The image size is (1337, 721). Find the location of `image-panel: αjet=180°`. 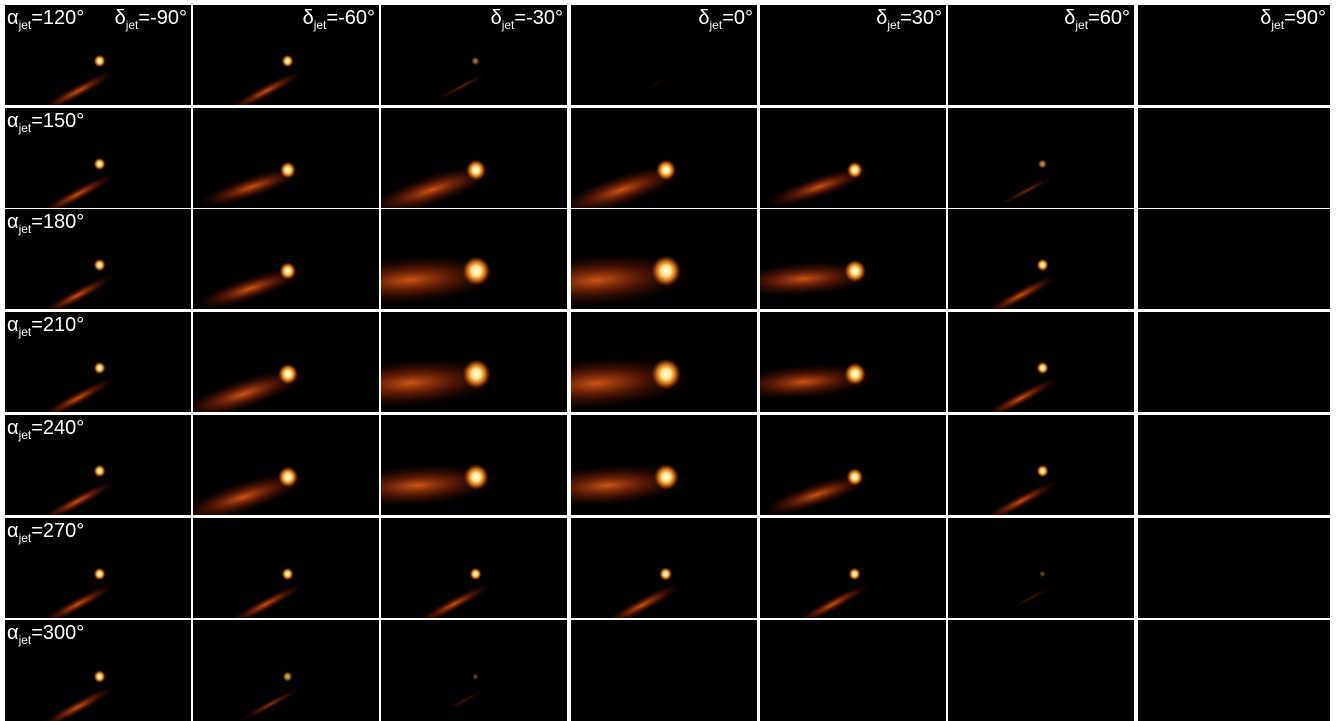

image-panel: αjet=180° is located at coordinates (98, 259).